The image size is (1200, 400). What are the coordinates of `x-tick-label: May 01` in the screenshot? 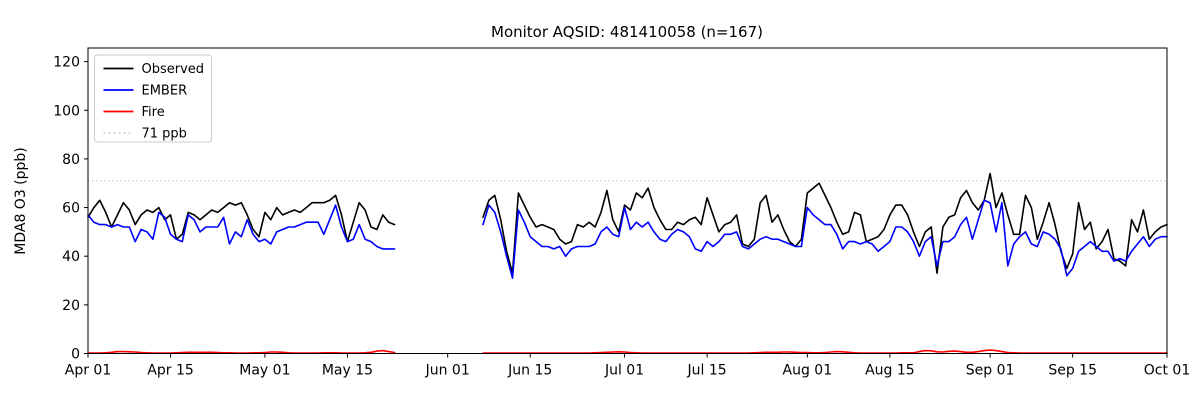 It's located at (264, 371).